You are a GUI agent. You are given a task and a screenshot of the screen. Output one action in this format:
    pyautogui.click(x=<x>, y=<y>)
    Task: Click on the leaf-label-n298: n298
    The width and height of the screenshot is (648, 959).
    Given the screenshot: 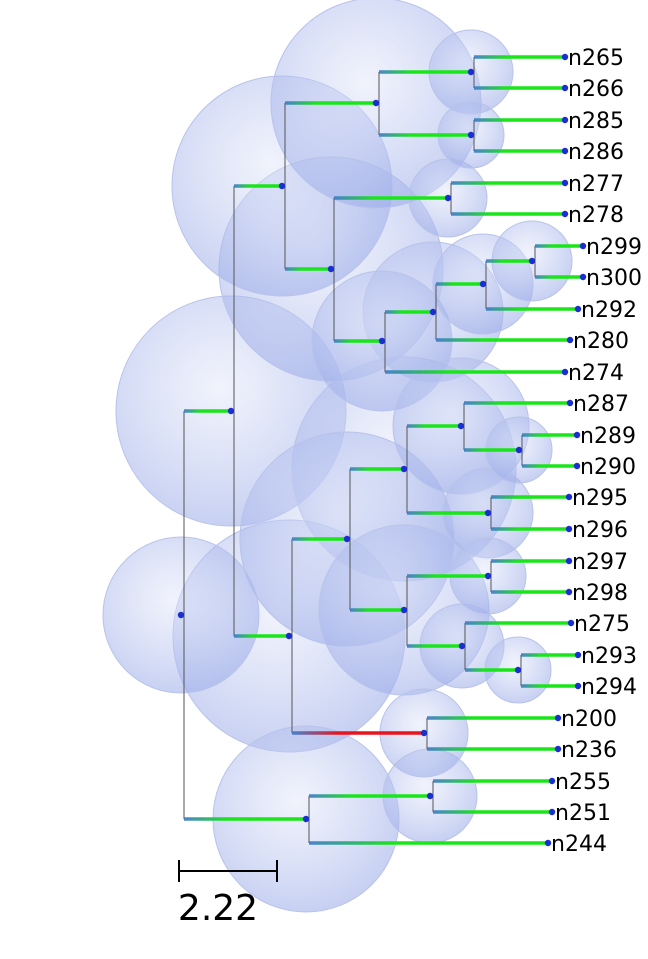 What is the action you would take?
    pyautogui.click(x=600, y=593)
    